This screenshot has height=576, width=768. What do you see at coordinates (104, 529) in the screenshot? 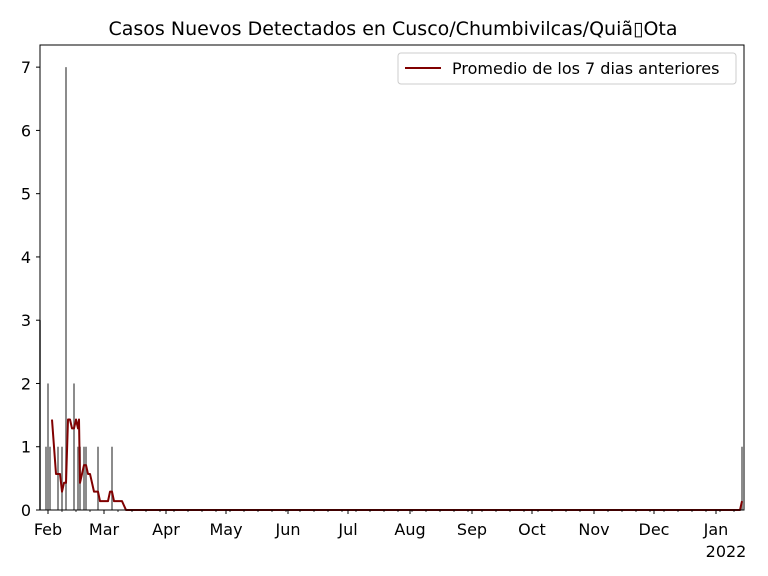
I see `x-tick-label: Mar` at bounding box center [104, 529].